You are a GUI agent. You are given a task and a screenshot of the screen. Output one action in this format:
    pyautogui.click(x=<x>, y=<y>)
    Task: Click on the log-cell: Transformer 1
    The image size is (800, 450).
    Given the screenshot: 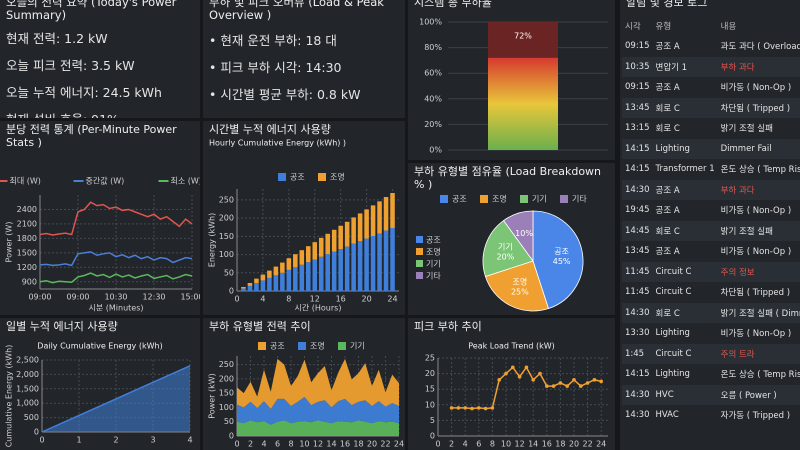 What is the action you would take?
    pyautogui.click(x=685, y=169)
    